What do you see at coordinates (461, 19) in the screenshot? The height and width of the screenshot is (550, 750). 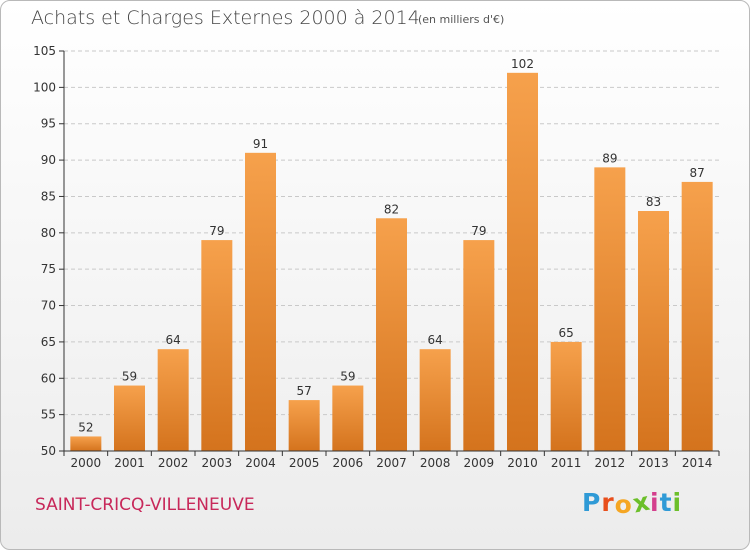 I see `chart-subtitle: (en milliers d'€)` at bounding box center [461, 19].